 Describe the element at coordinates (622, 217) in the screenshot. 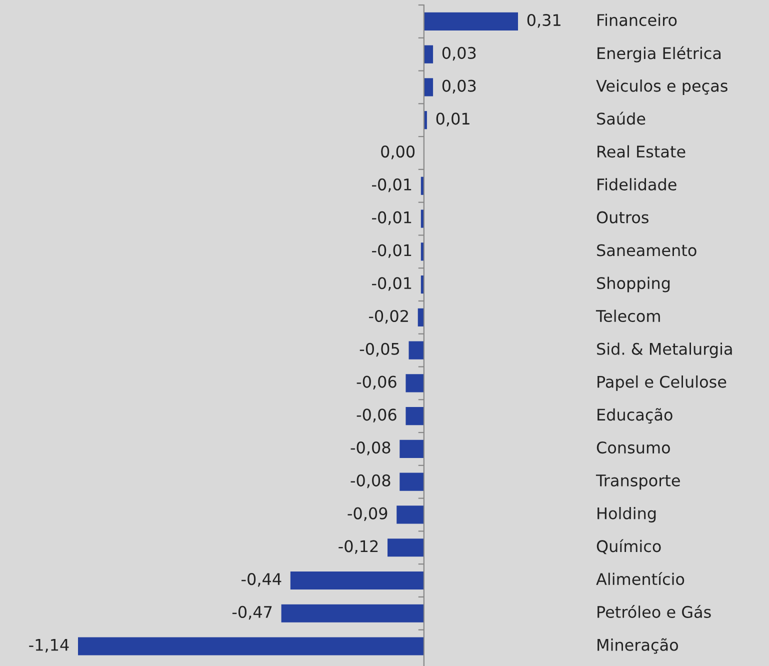

I see `y-tick-label: Outros` at that location.